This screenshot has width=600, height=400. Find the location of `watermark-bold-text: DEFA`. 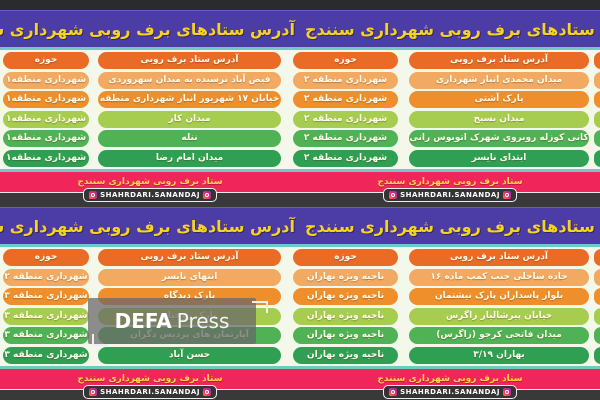

watermark-bold-text: DEFA is located at coordinates (143, 321).